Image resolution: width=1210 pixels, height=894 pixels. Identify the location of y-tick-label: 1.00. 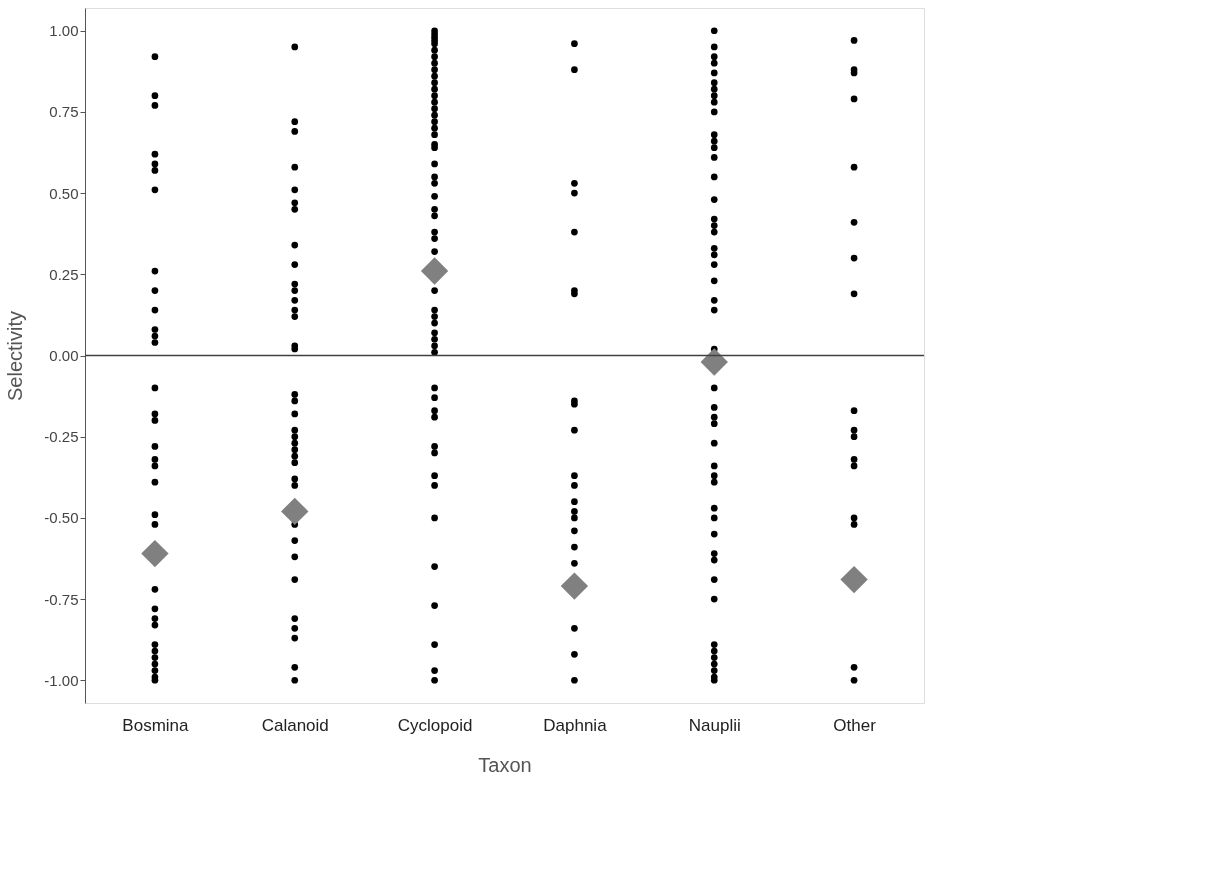
(64, 31).